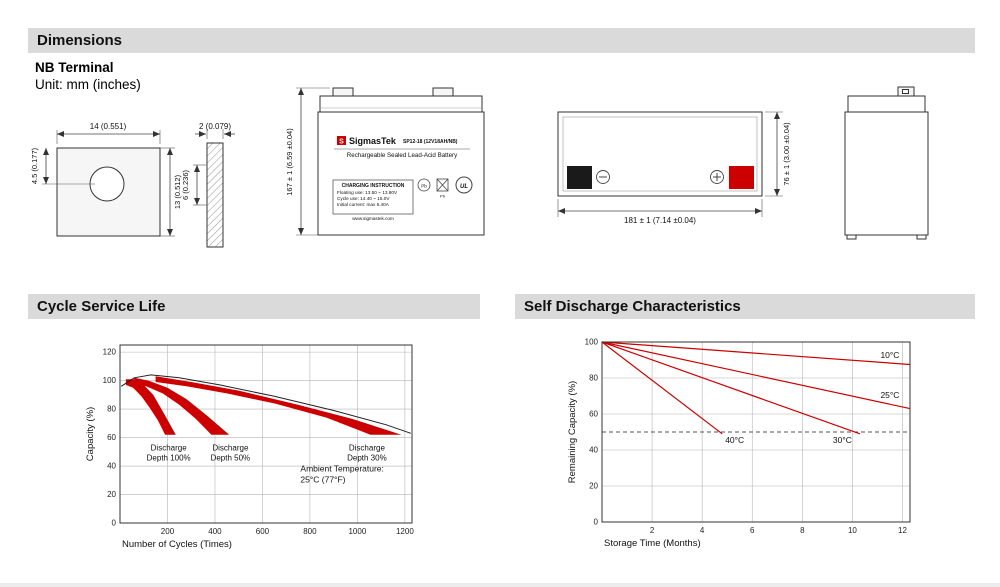 This screenshot has width=1000, height=587. I want to click on capacity-envelope-curve, so click(265, 404).